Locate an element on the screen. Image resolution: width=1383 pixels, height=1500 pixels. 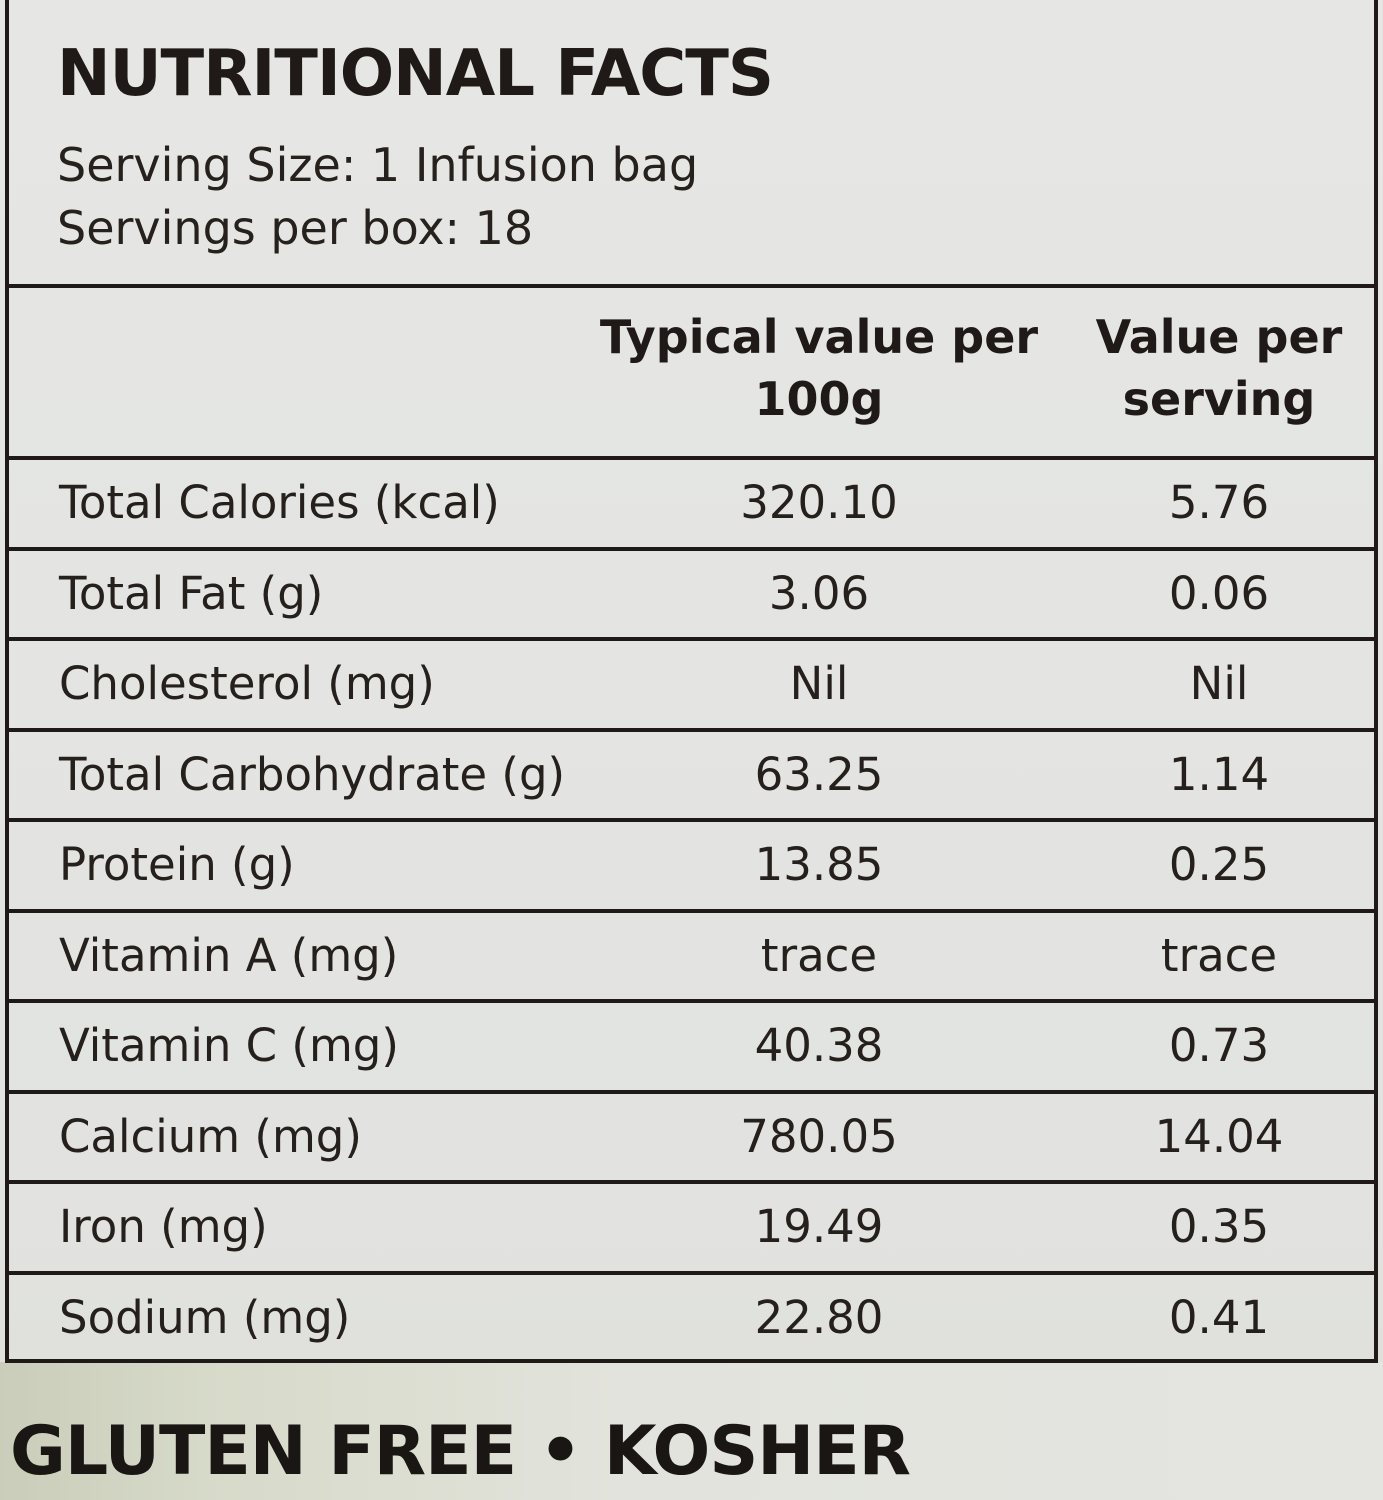
value-per-serving: 0.35 is located at coordinates (1219, 1226).